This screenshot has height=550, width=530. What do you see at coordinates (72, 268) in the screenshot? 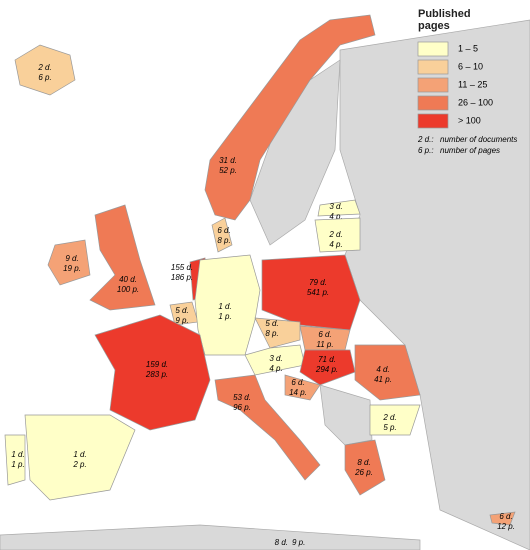
I see `pages-label: 19 p.` at bounding box center [72, 268].